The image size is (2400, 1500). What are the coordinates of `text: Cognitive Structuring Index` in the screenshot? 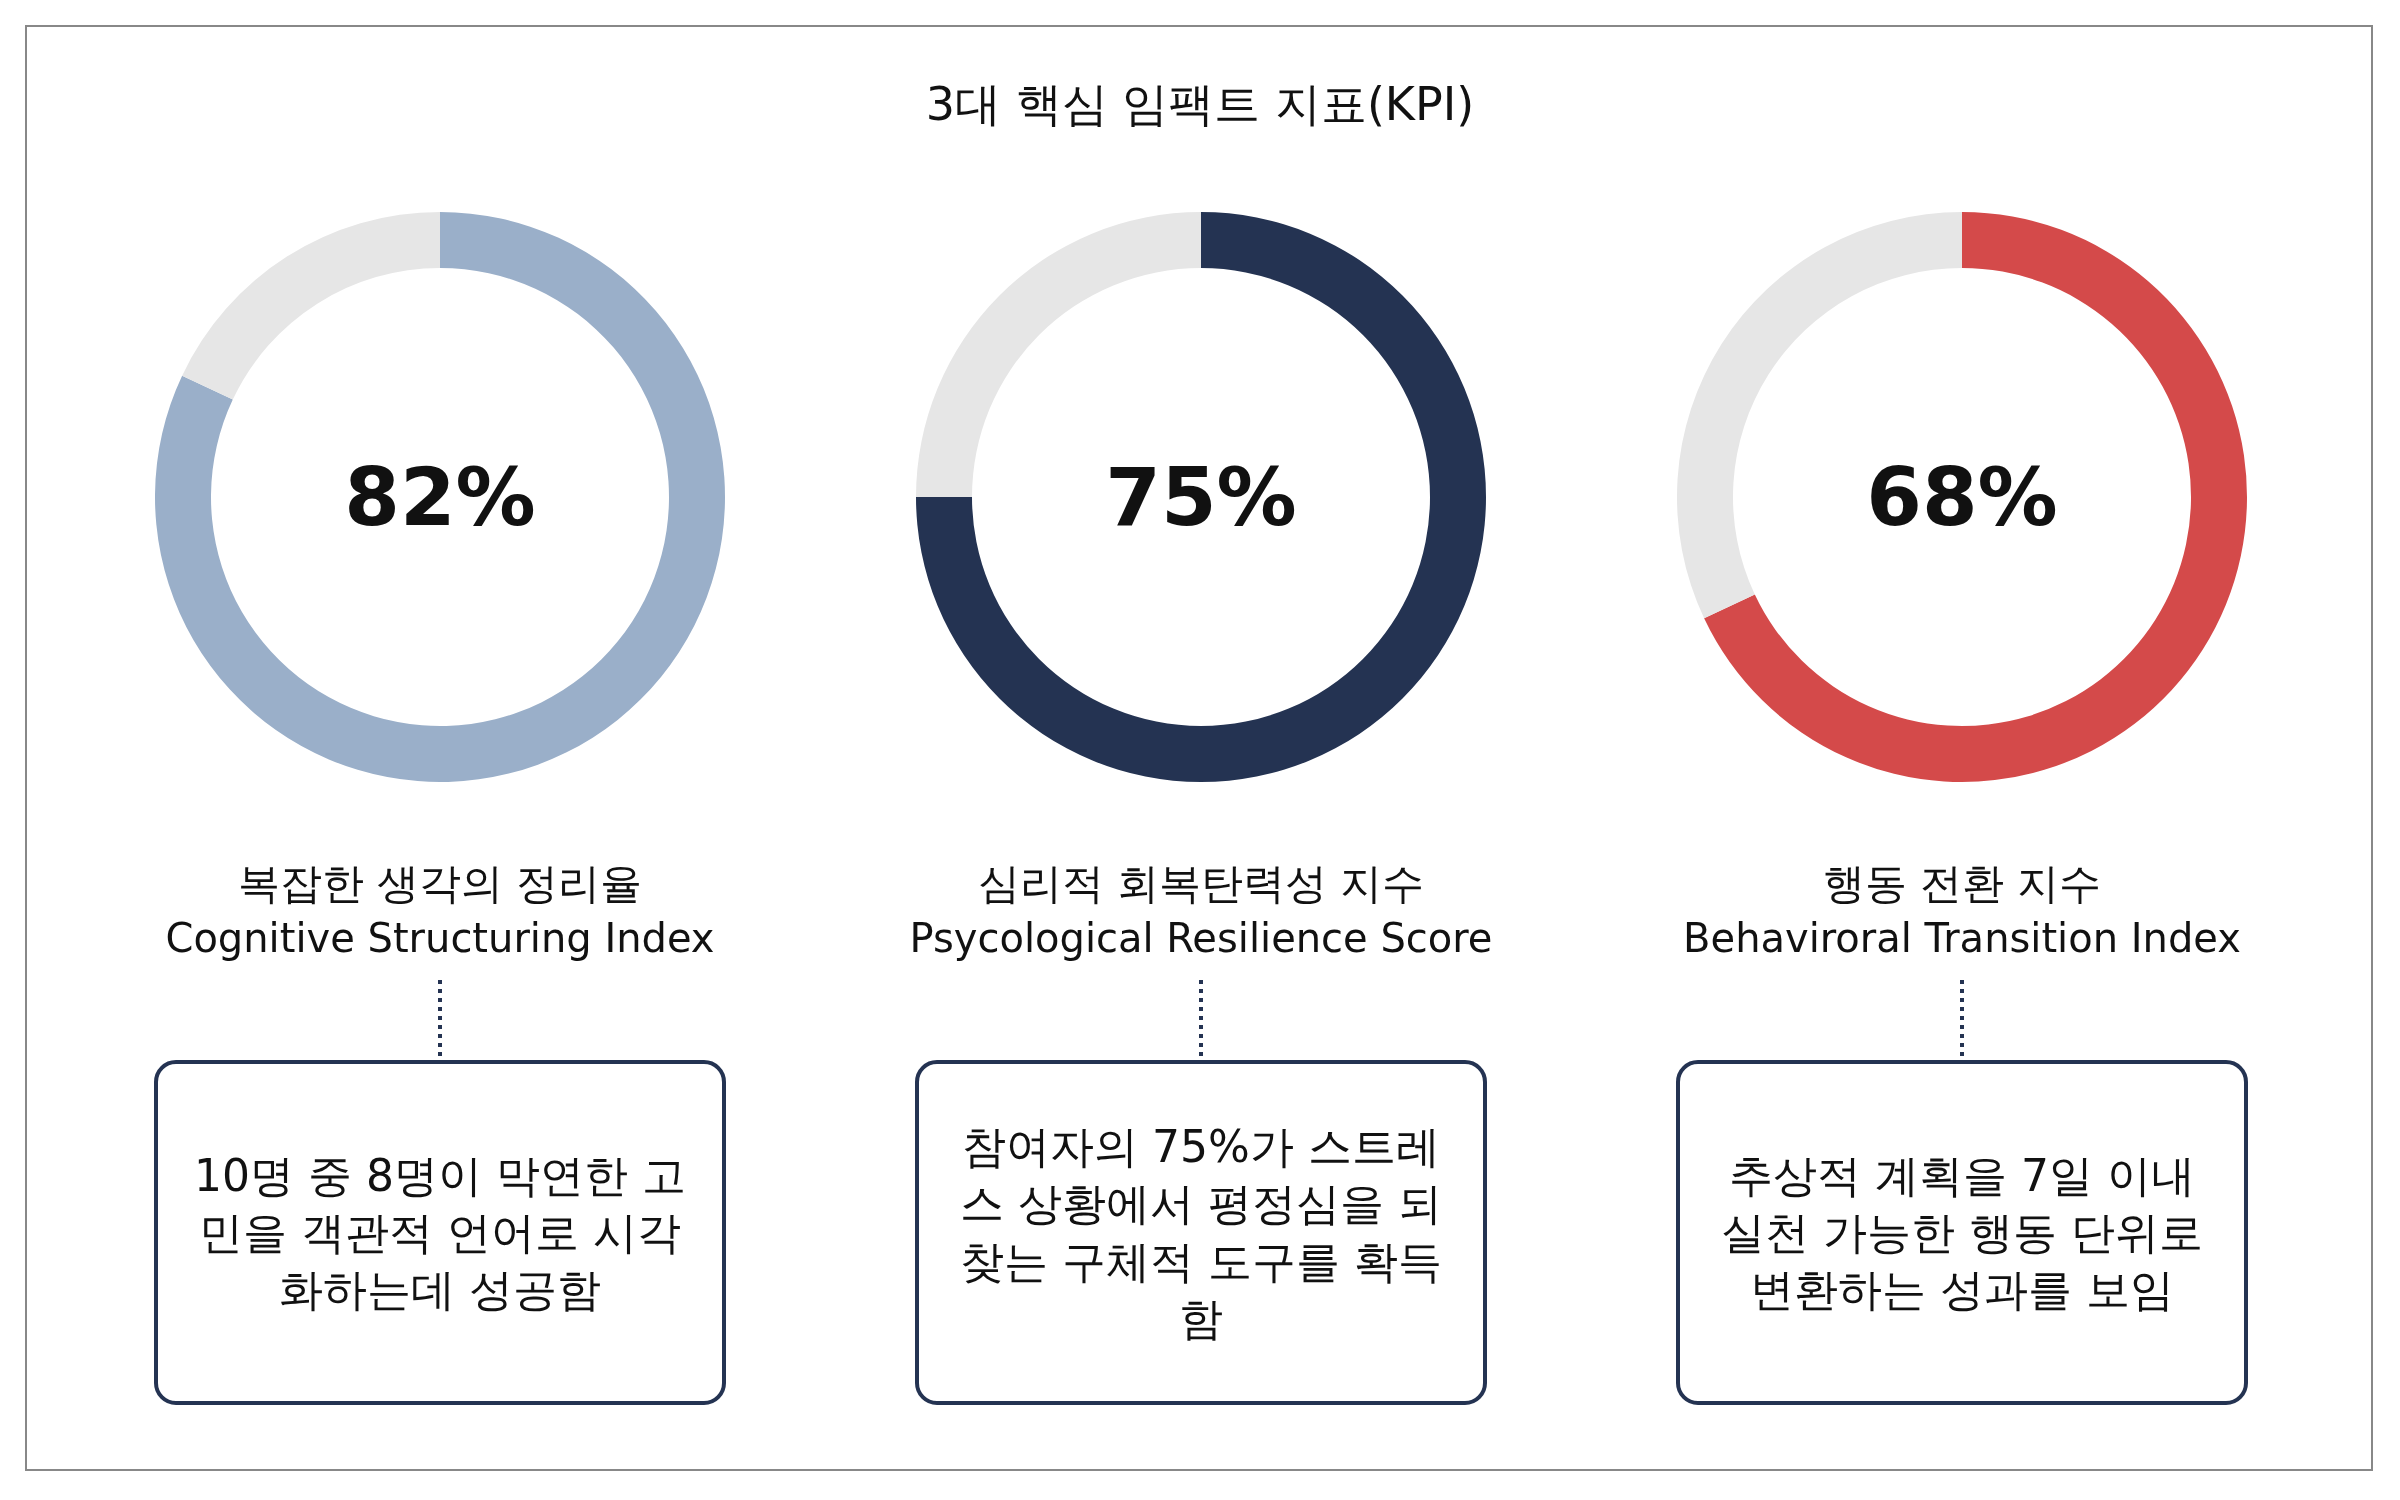 It's located at (440, 938).